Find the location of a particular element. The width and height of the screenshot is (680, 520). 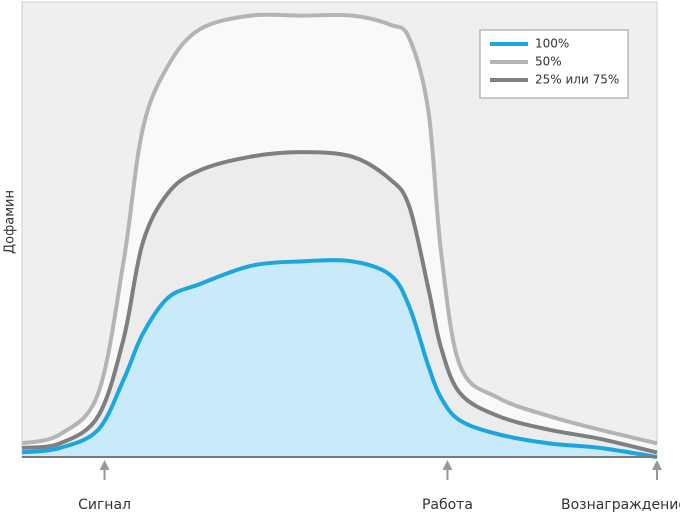

y-axis-label: Дофамин is located at coordinates (10, 222).